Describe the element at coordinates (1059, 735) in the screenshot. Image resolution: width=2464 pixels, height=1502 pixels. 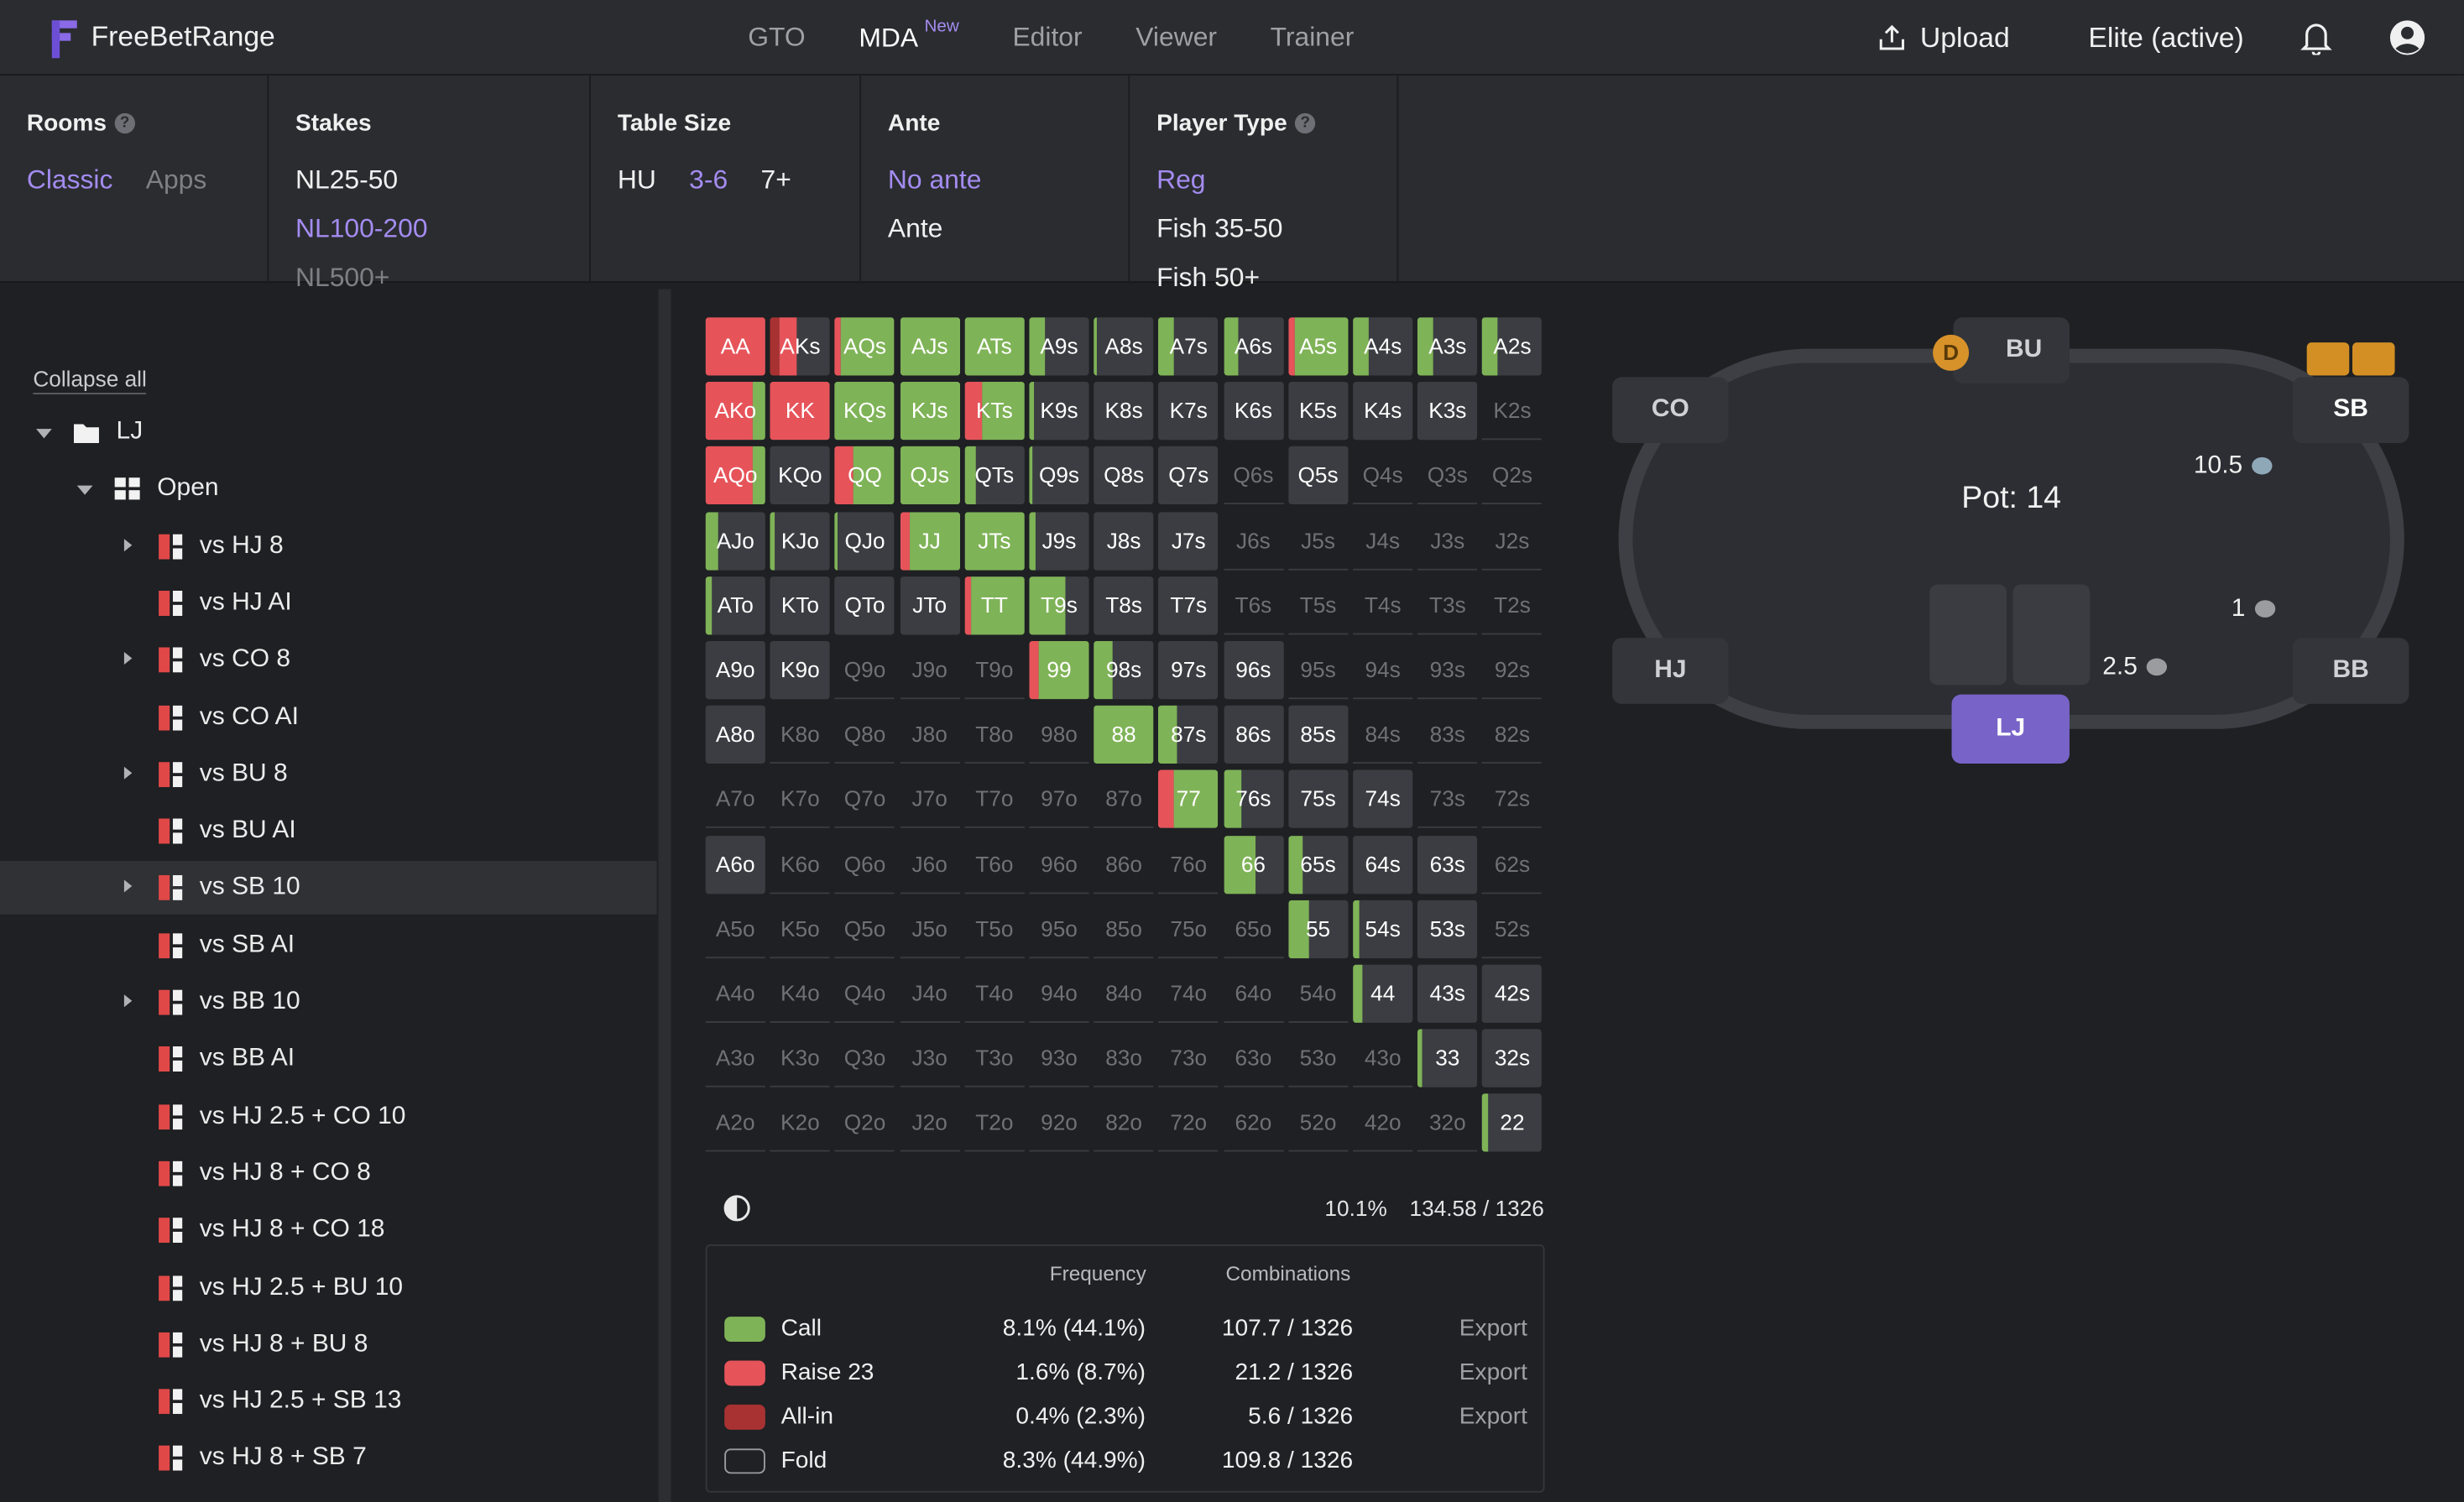
I see `hand-cell: 98o` at that location.